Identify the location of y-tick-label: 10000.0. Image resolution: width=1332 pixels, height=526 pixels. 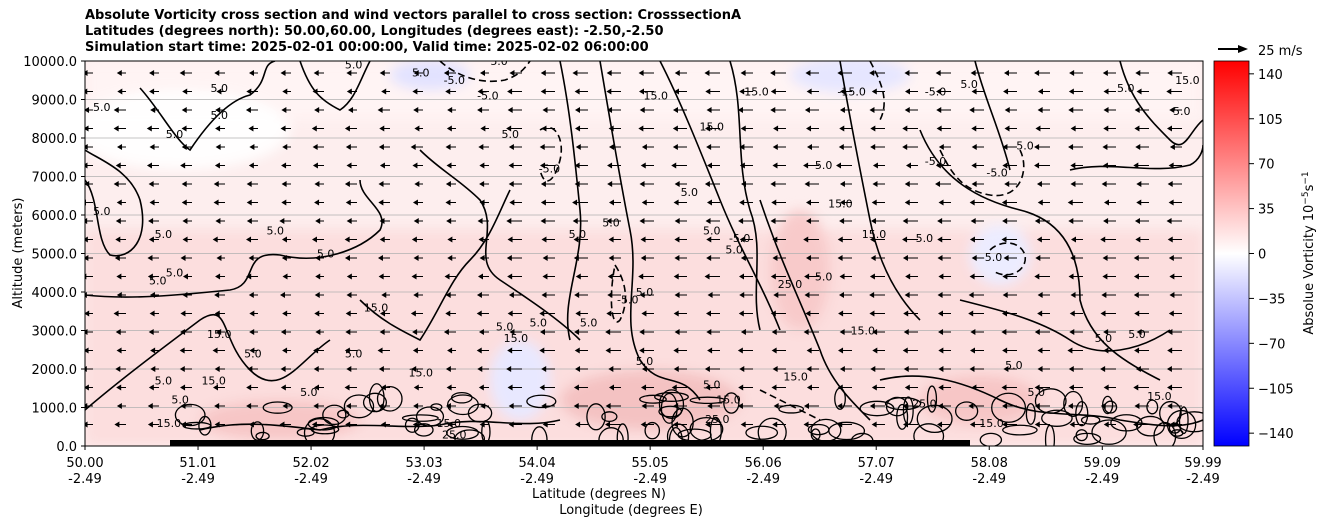
(50, 62).